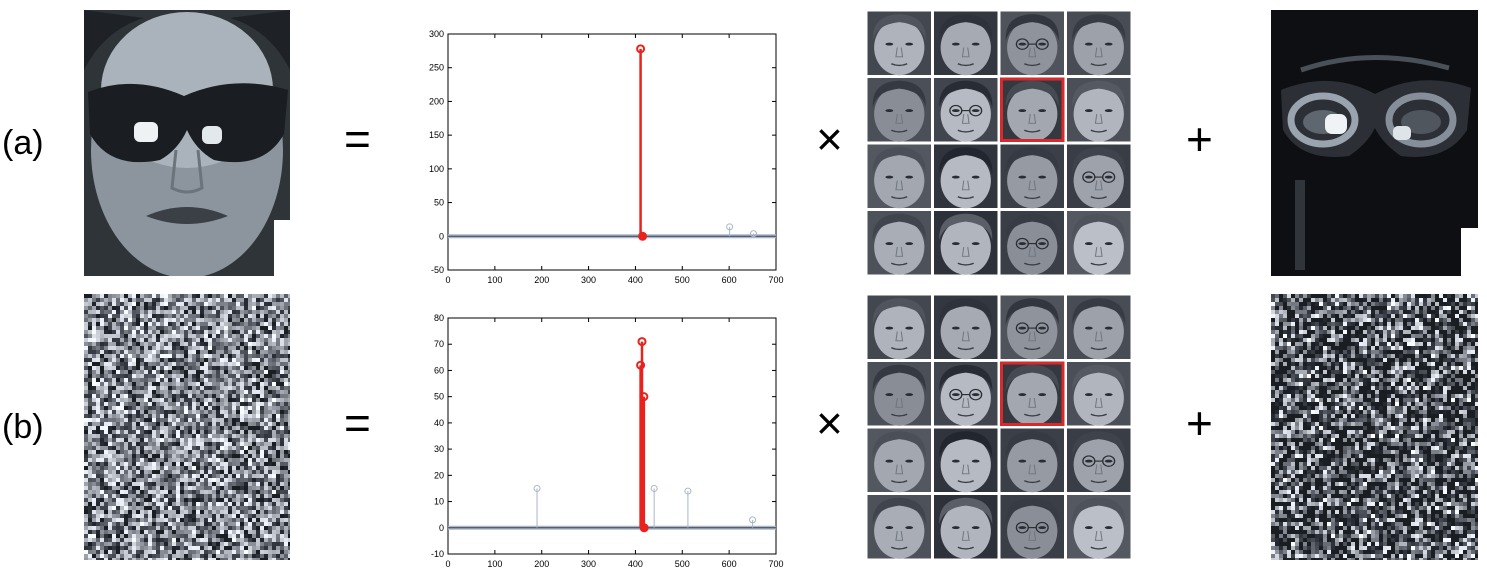 The width and height of the screenshot is (1487, 574). What do you see at coordinates (437, 554) in the screenshot?
I see `y-tick-label: -10` at bounding box center [437, 554].